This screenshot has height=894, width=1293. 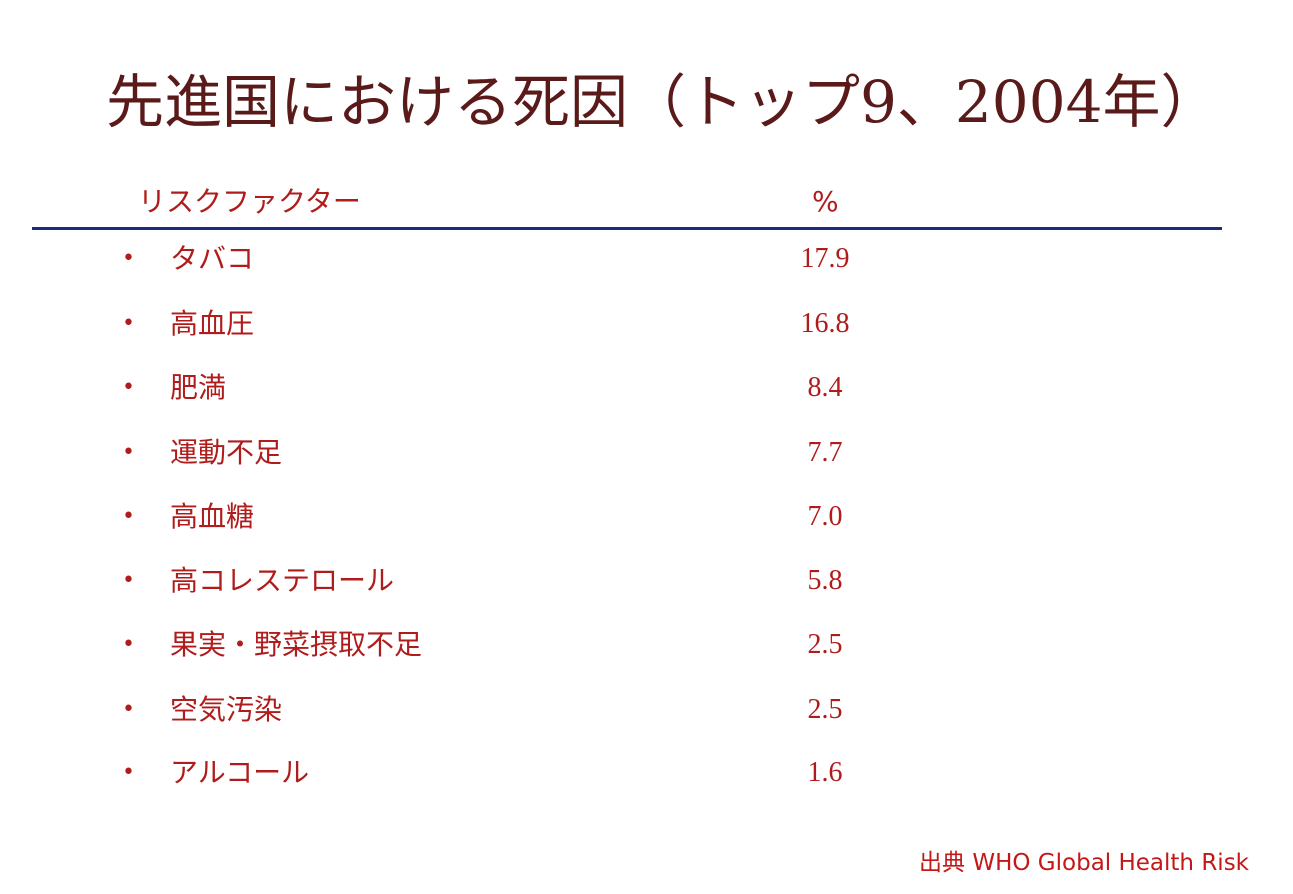 What do you see at coordinates (825, 452) in the screenshot?
I see `risk-factor-percent: 7.7` at bounding box center [825, 452].